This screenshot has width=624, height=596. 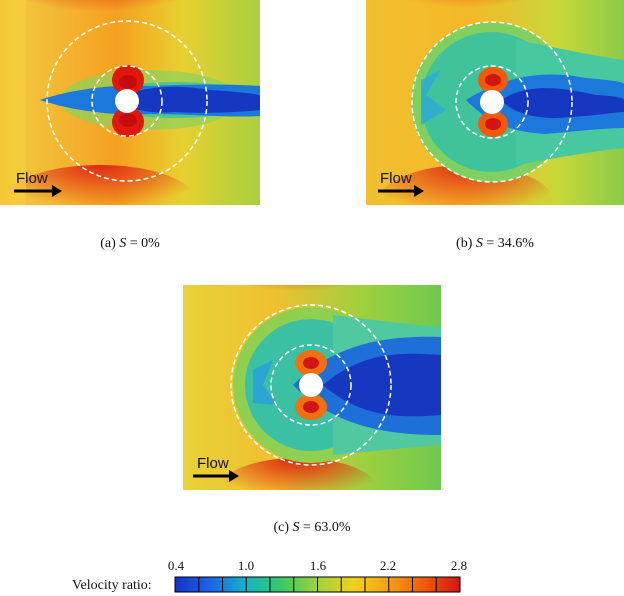 I want to click on caption-b: (b) S = 34.6%, so click(x=495, y=243).